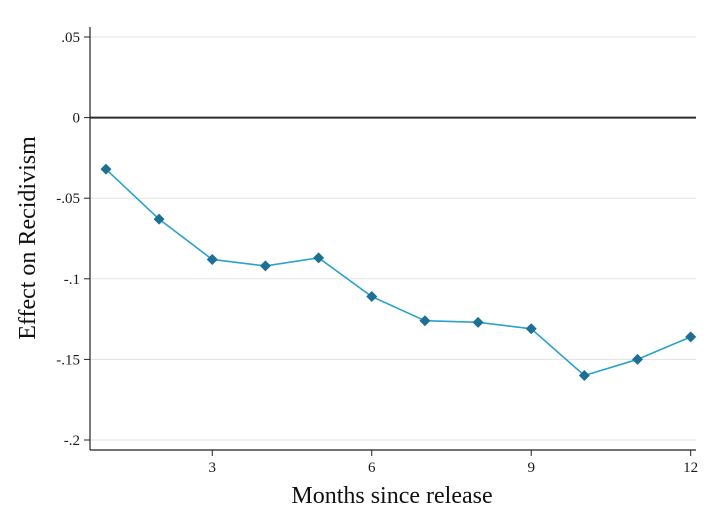  What do you see at coordinates (72, 441) in the screenshot?
I see `y-tick-label: -.2` at bounding box center [72, 441].